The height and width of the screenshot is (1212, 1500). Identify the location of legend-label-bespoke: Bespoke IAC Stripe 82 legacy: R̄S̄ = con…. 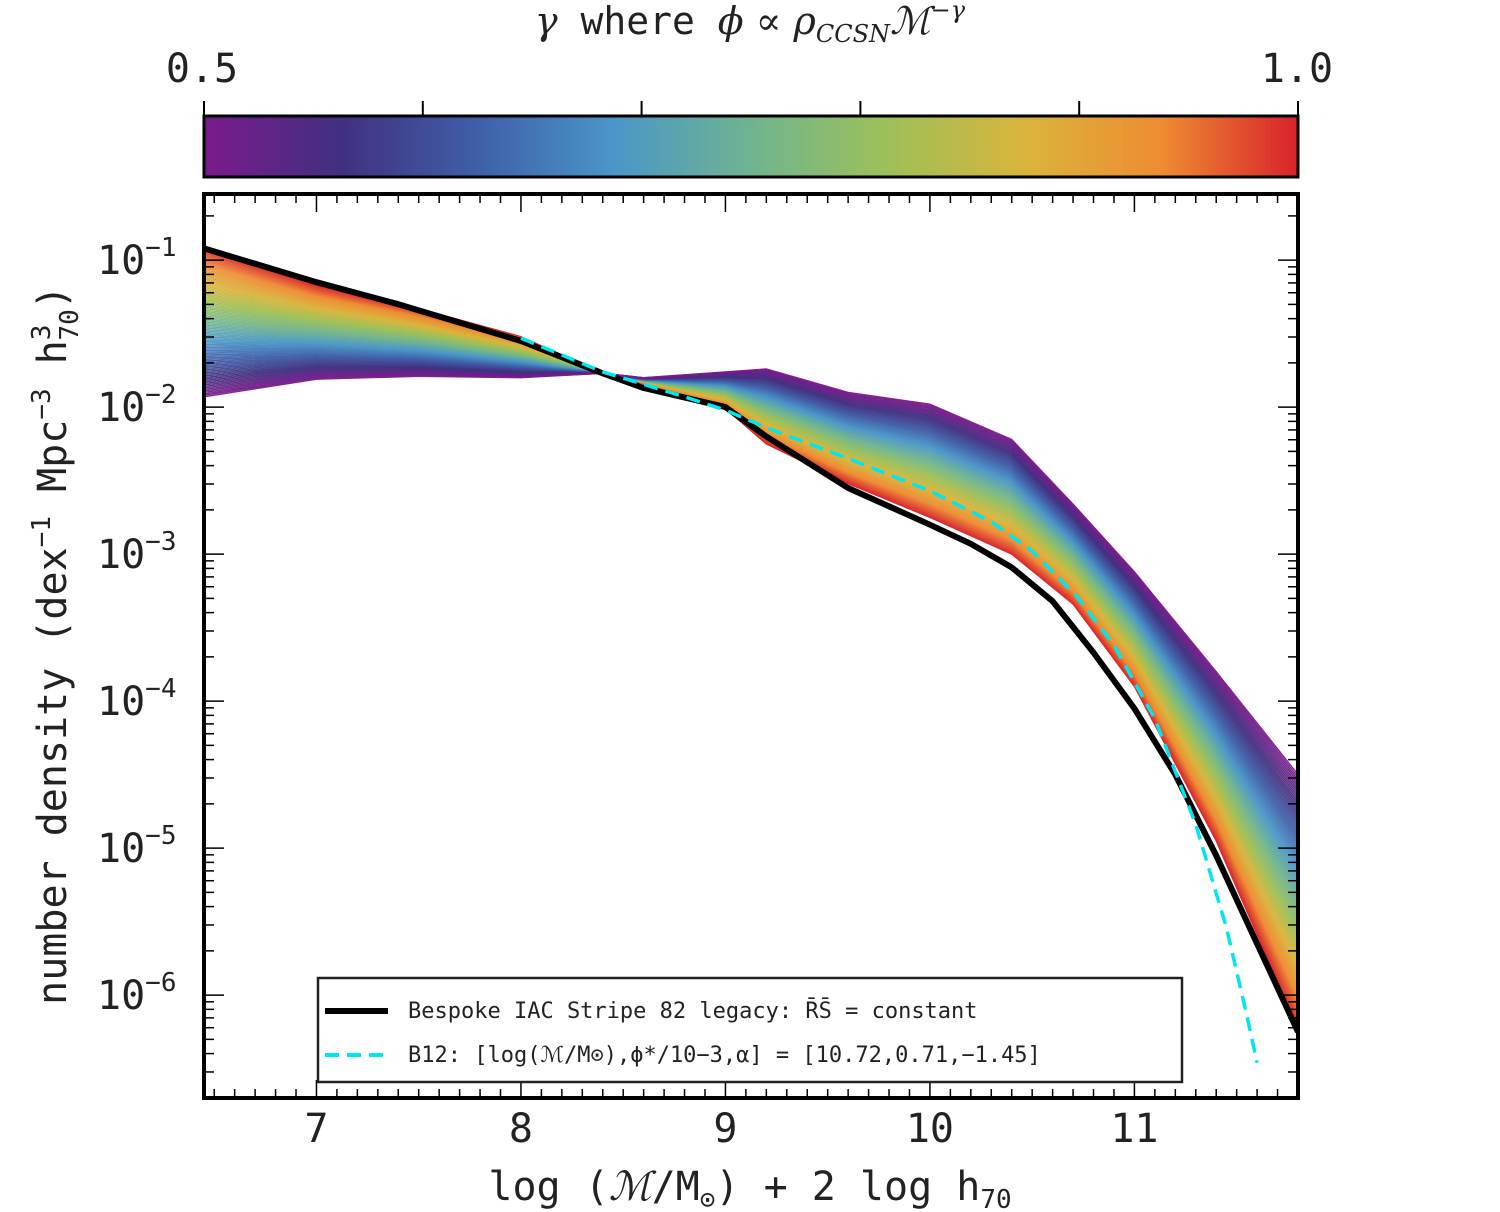
(693, 1011).